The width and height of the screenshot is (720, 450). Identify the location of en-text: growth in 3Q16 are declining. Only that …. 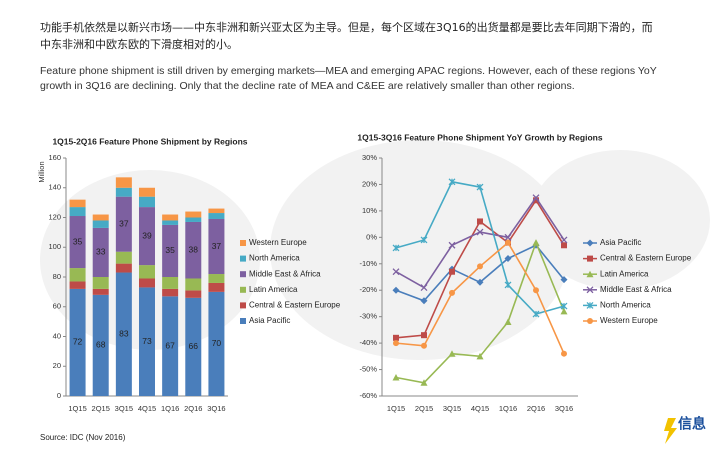
(307, 86).